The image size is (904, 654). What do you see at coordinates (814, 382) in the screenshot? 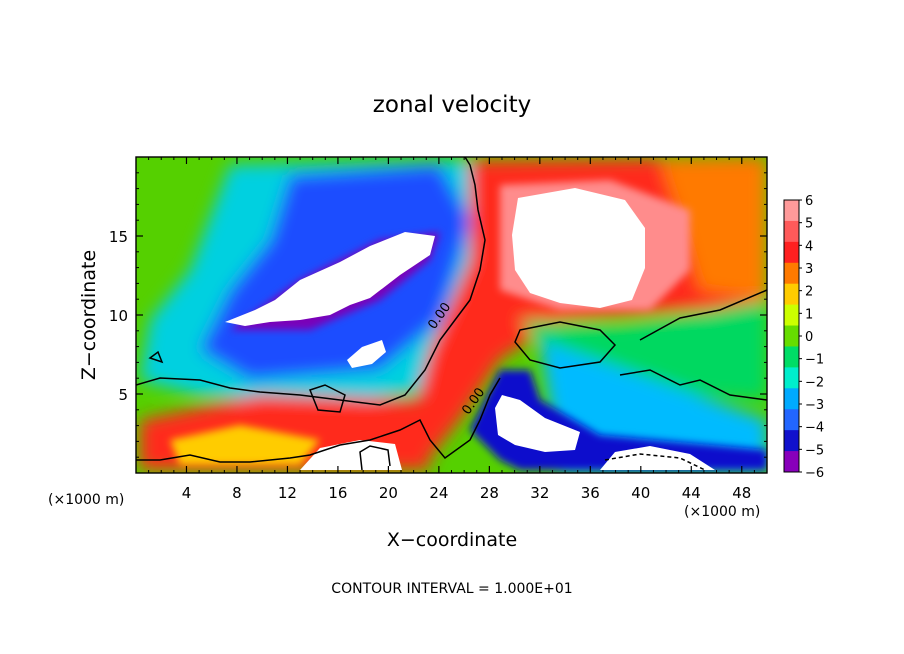
I see `colorbar-label: −2` at bounding box center [814, 382].